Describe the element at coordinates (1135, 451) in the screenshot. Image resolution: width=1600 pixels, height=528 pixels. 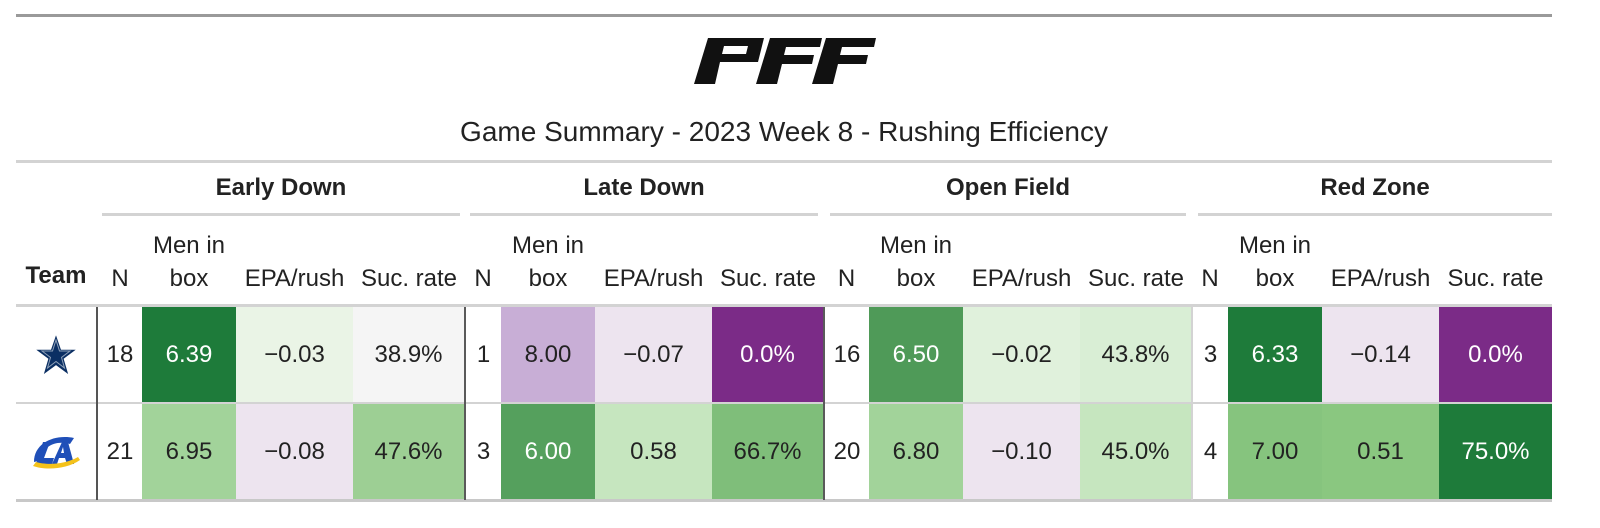
I see `success-rate-cell: 45.0%` at that location.